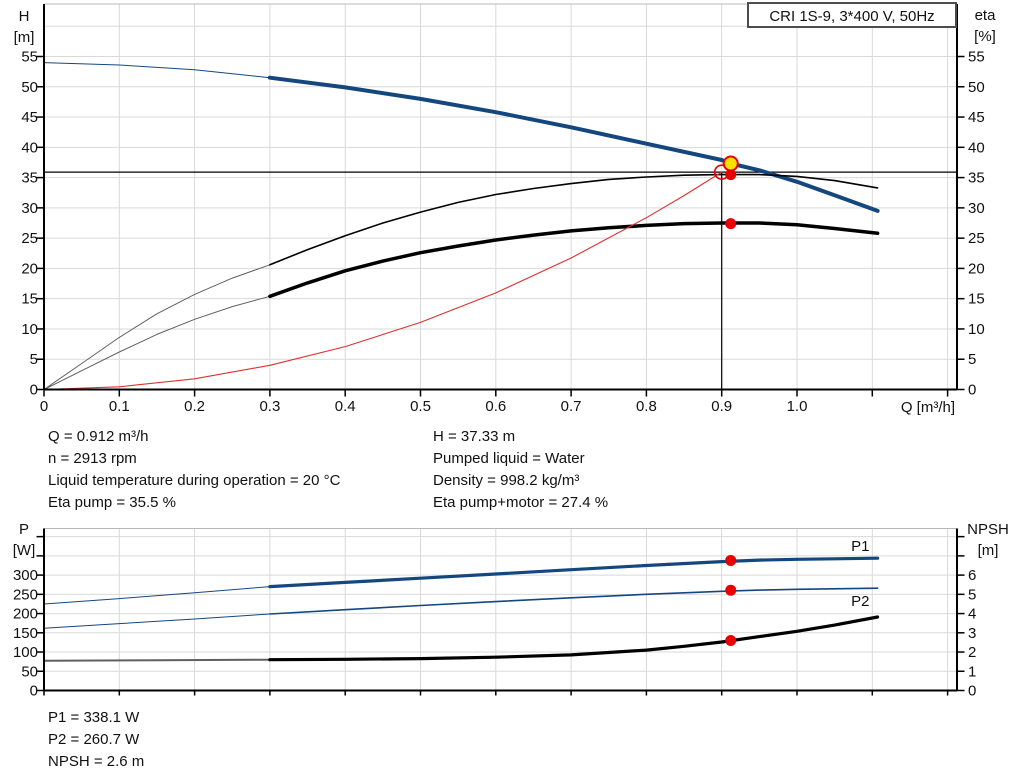  I want to click on curve-label-p2: P2, so click(860, 601).